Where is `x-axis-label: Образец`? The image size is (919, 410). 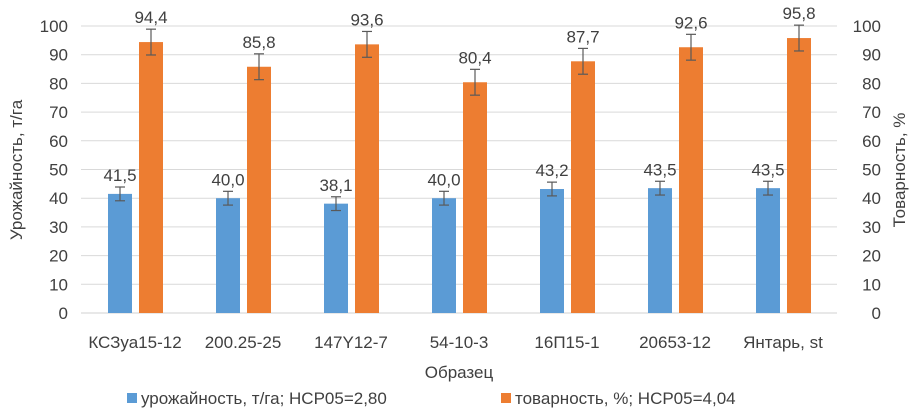 x-axis-label: Образец is located at coordinates (459, 372).